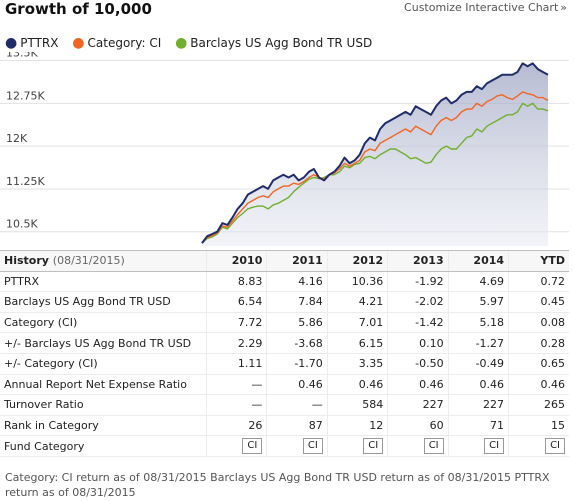 This screenshot has width=574, height=501. Describe the element at coordinates (103, 364) in the screenshot. I see `row-label: +/- Category (CI)` at that location.